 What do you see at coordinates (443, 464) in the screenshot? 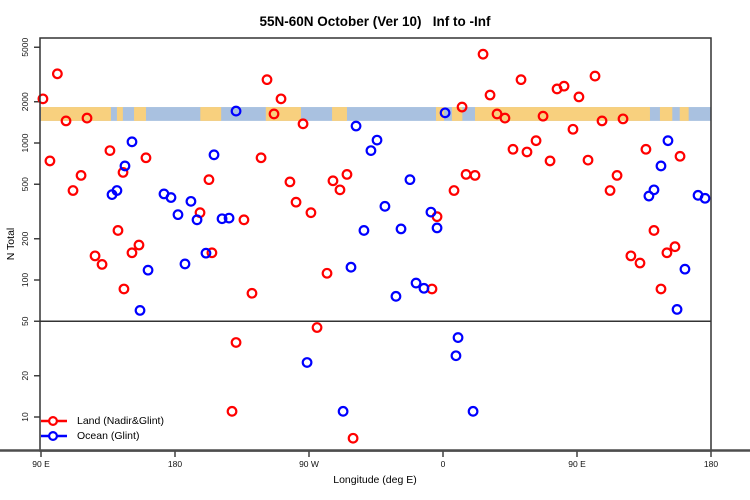
I see `x-tick-label: 0` at bounding box center [443, 464].